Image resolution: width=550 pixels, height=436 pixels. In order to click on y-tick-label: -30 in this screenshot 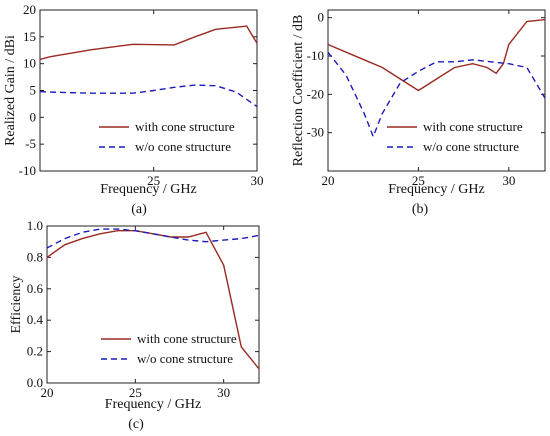, I will do `click(315, 132)`.